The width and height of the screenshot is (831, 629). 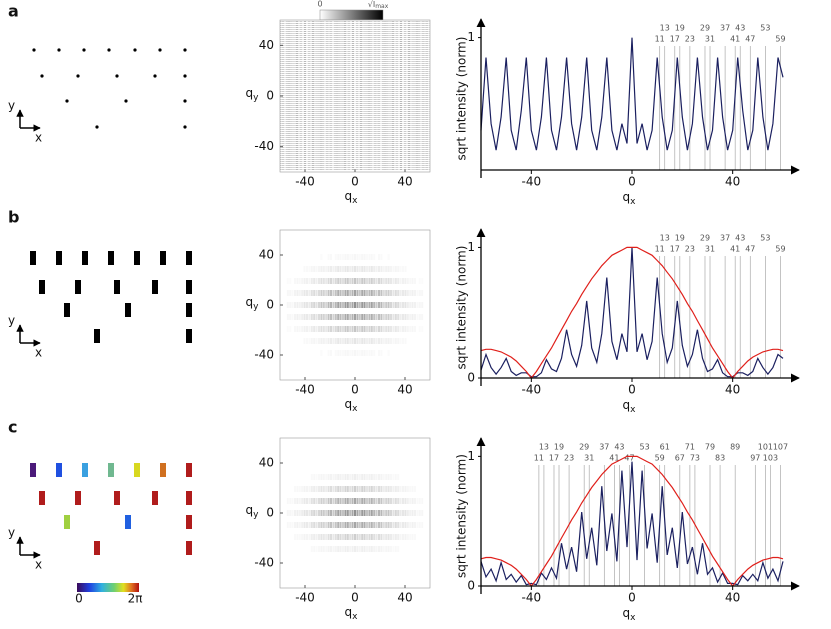 I want to click on marker-label: 13, so click(x=544, y=447).